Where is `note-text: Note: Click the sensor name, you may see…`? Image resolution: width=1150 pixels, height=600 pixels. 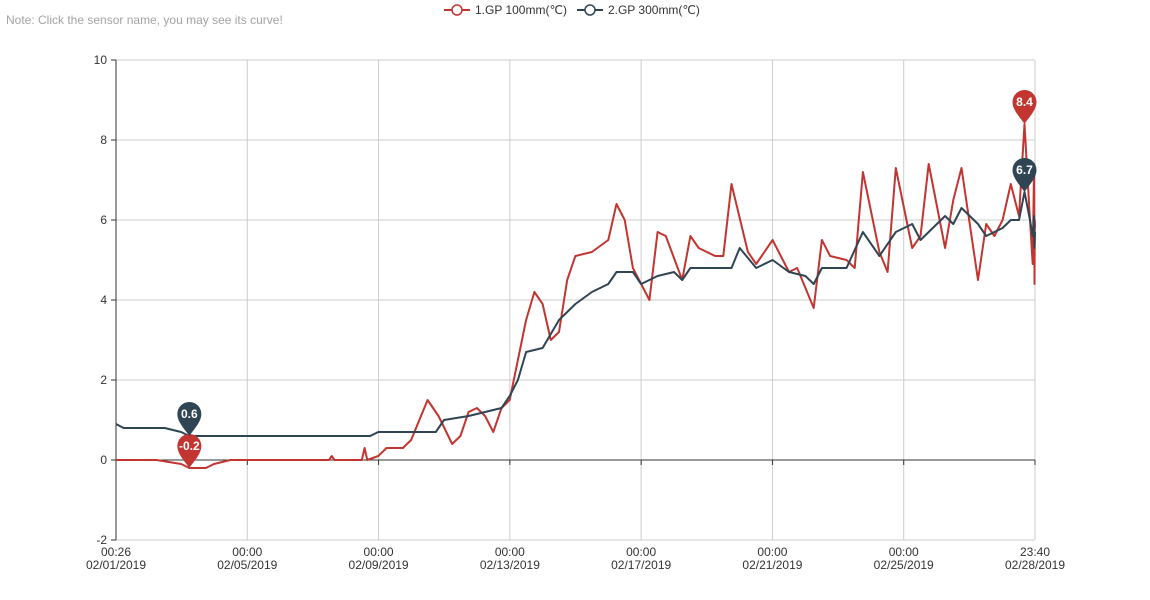
note-text: Note: Click the sensor name, you may see… is located at coordinates (144, 20).